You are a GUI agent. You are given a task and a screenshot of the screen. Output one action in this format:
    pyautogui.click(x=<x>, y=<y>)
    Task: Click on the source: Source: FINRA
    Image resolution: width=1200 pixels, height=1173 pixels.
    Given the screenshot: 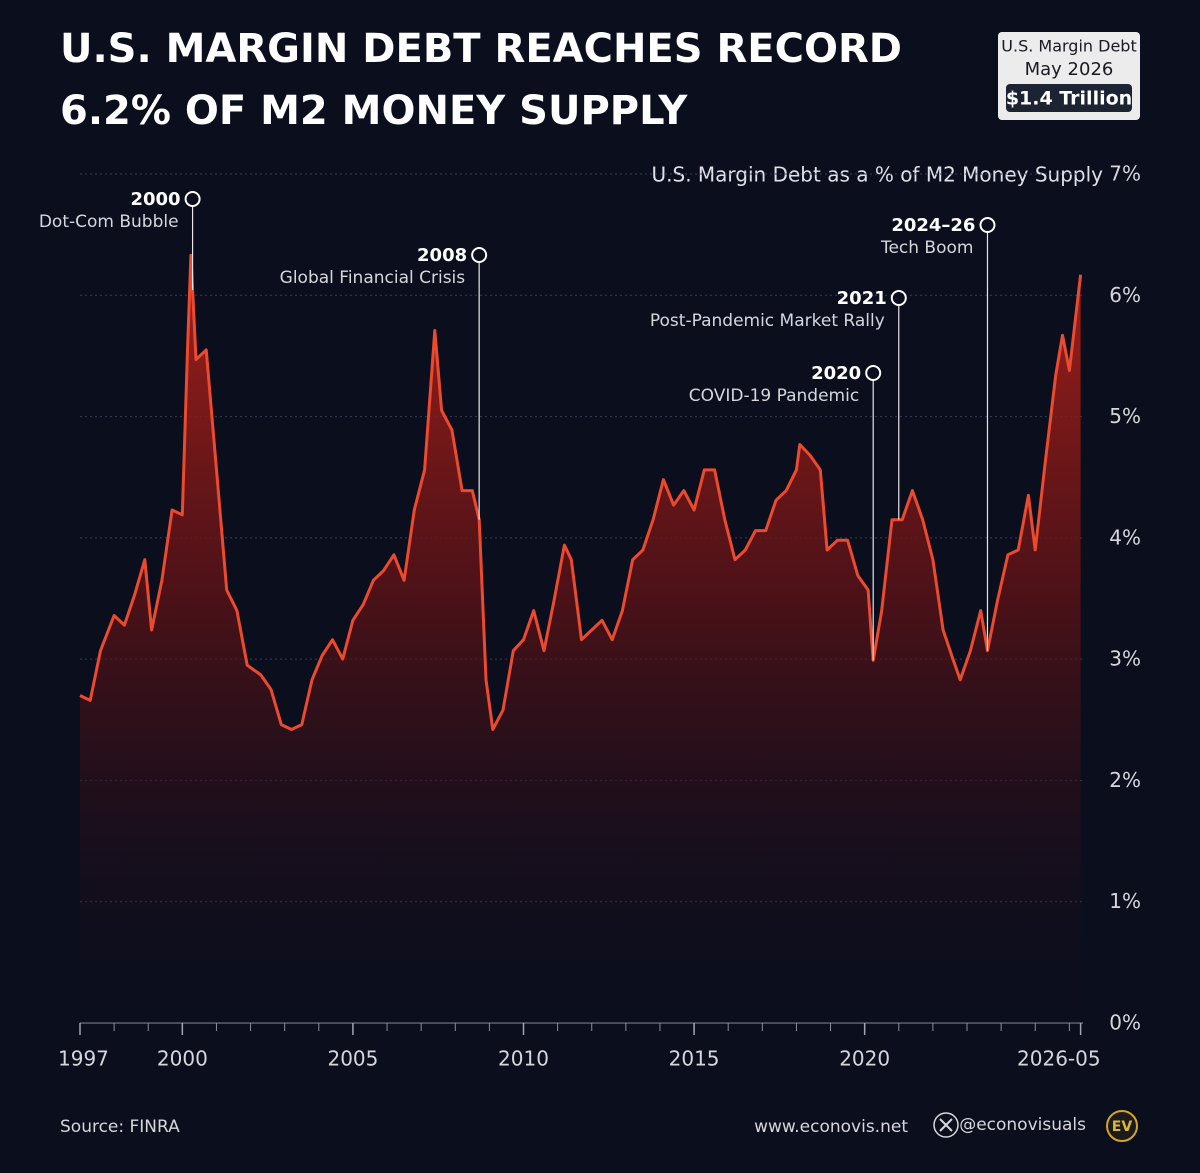 What is the action you would take?
    pyautogui.click(x=120, y=1127)
    